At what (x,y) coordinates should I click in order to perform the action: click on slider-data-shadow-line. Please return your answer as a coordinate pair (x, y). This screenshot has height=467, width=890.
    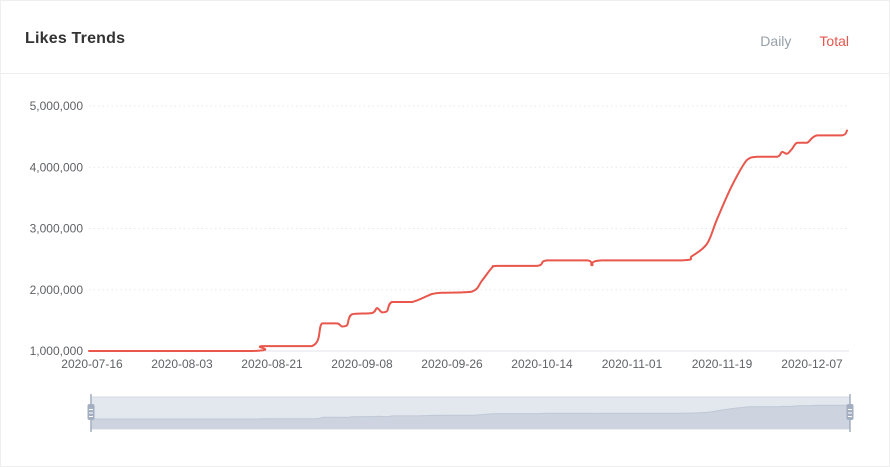
    Looking at the image, I should click on (470, 412).